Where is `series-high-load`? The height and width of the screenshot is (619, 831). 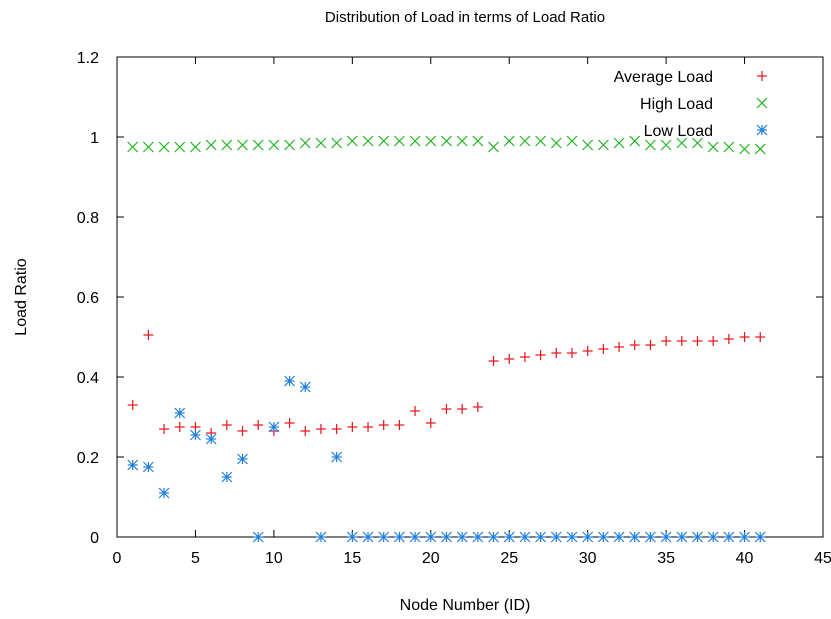 series-high-load is located at coordinates (446, 145).